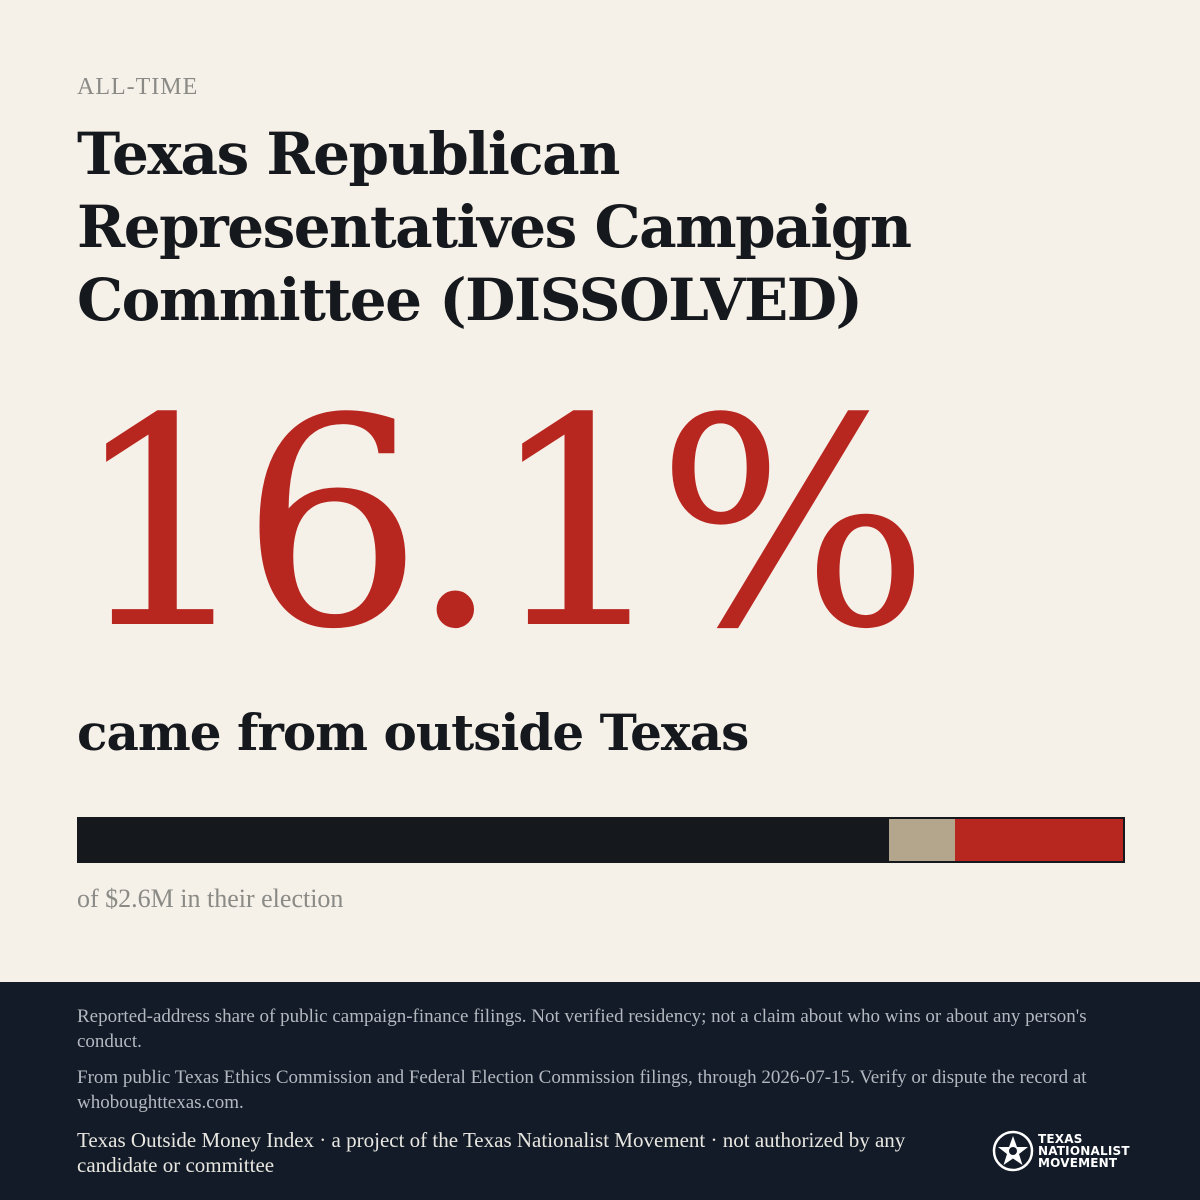 This screenshot has height=1200, width=1200. What do you see at coordinates (922, 840) in the screenshot?
I see `bar-segment-unknown` at bounding box center [922, 840].